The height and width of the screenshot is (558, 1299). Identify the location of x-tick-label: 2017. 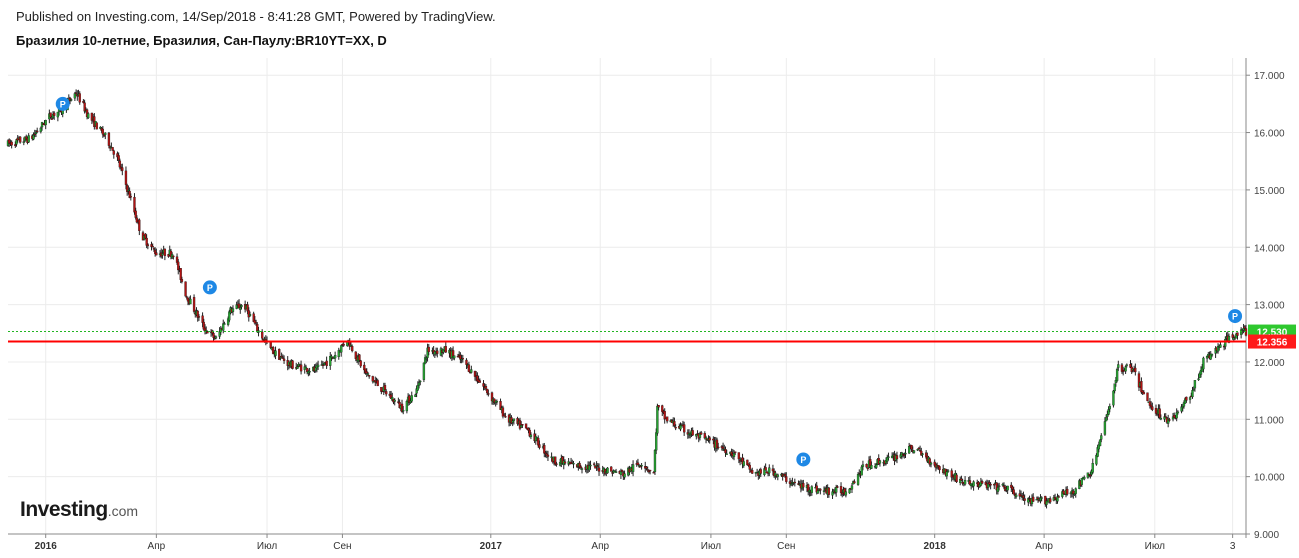
(491, 546).